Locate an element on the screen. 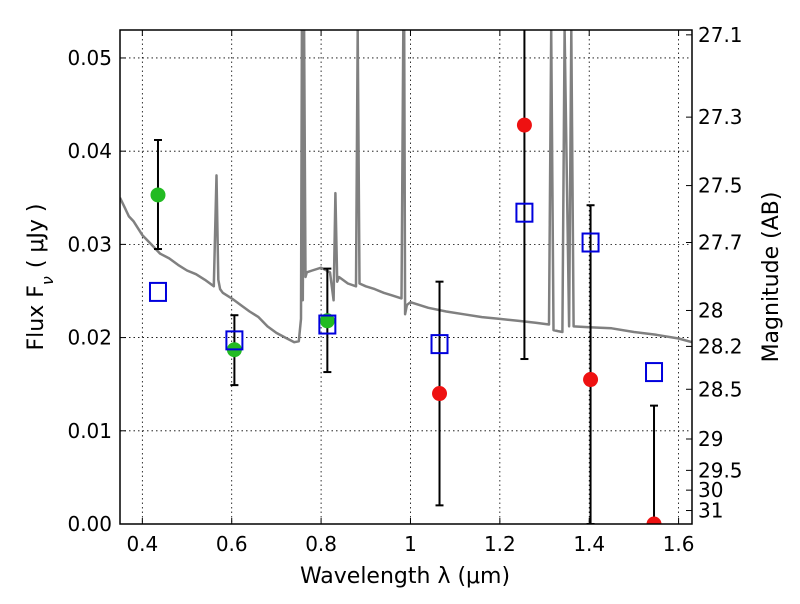  y-axis-label-group: Flux Fν ( μJy ) is located at coordinates (40, 277).